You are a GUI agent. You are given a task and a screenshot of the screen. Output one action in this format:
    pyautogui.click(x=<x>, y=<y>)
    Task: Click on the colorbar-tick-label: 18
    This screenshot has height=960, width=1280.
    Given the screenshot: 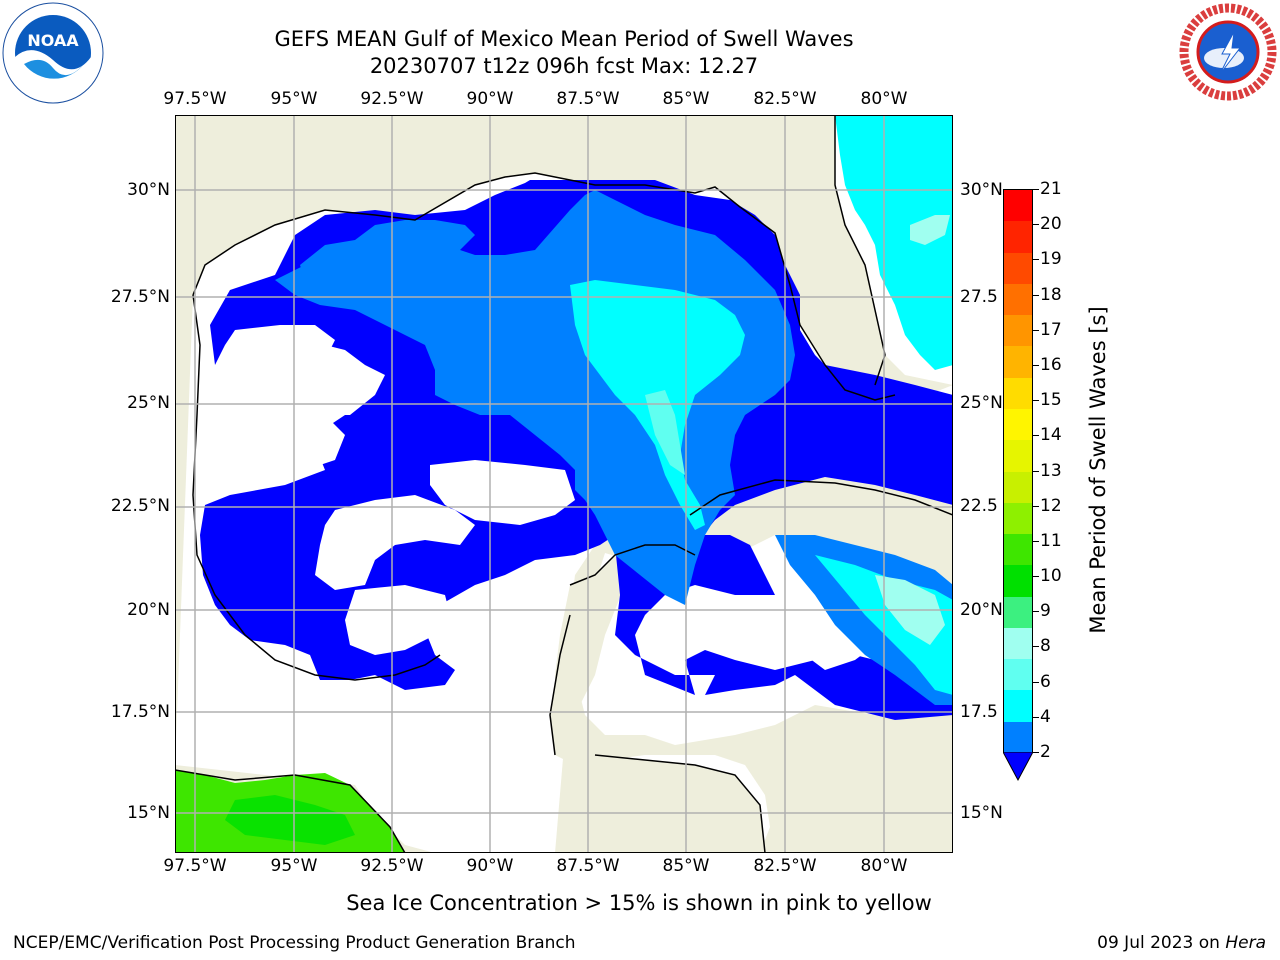 What is the action you would take?
    pyautogui.click(x=1051, y=294)
    